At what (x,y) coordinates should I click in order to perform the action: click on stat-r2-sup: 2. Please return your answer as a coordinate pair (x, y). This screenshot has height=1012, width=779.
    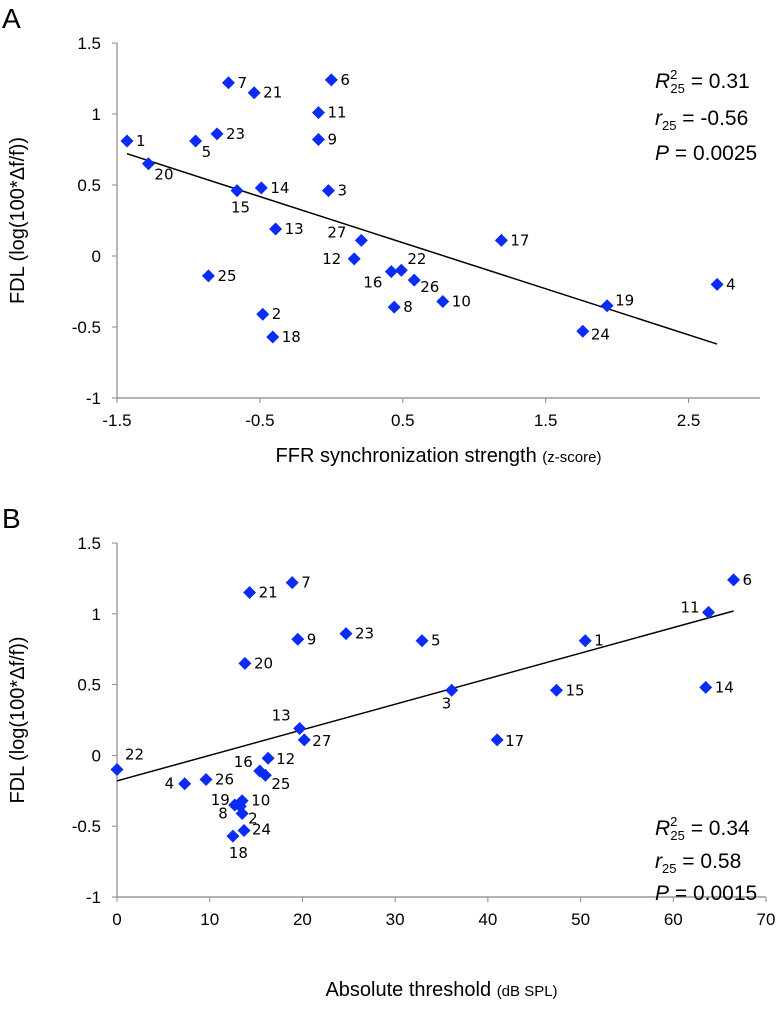
    Looking at the image, I should click on (673, 821).